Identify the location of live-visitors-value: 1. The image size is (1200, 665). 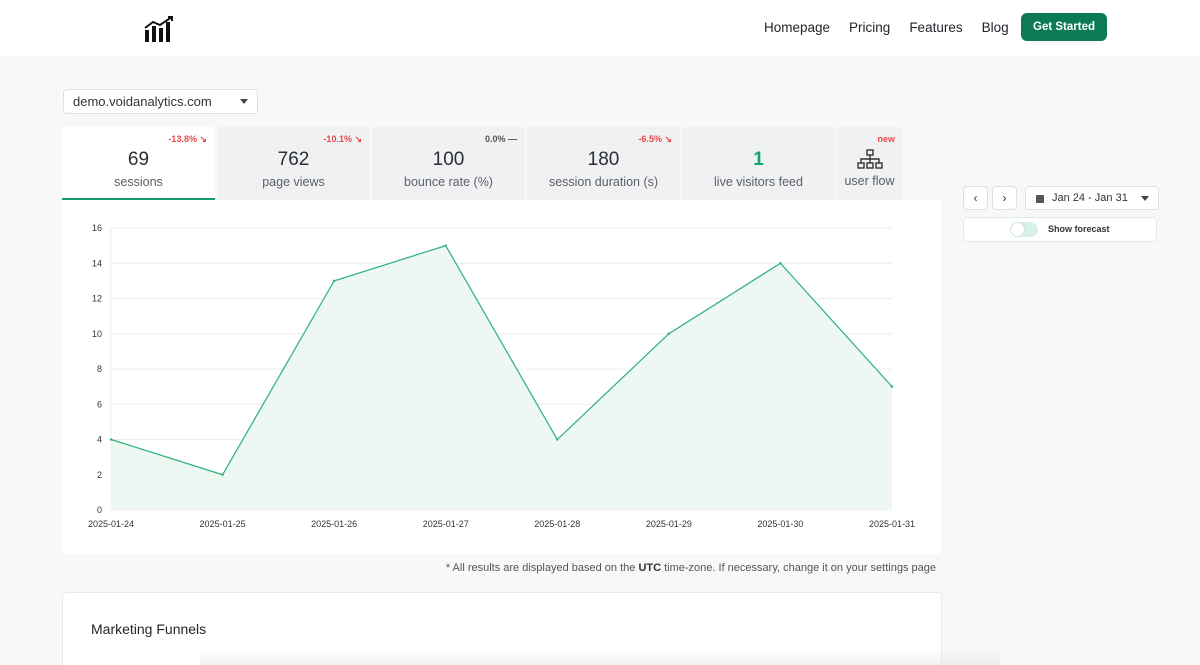
(758, 159).